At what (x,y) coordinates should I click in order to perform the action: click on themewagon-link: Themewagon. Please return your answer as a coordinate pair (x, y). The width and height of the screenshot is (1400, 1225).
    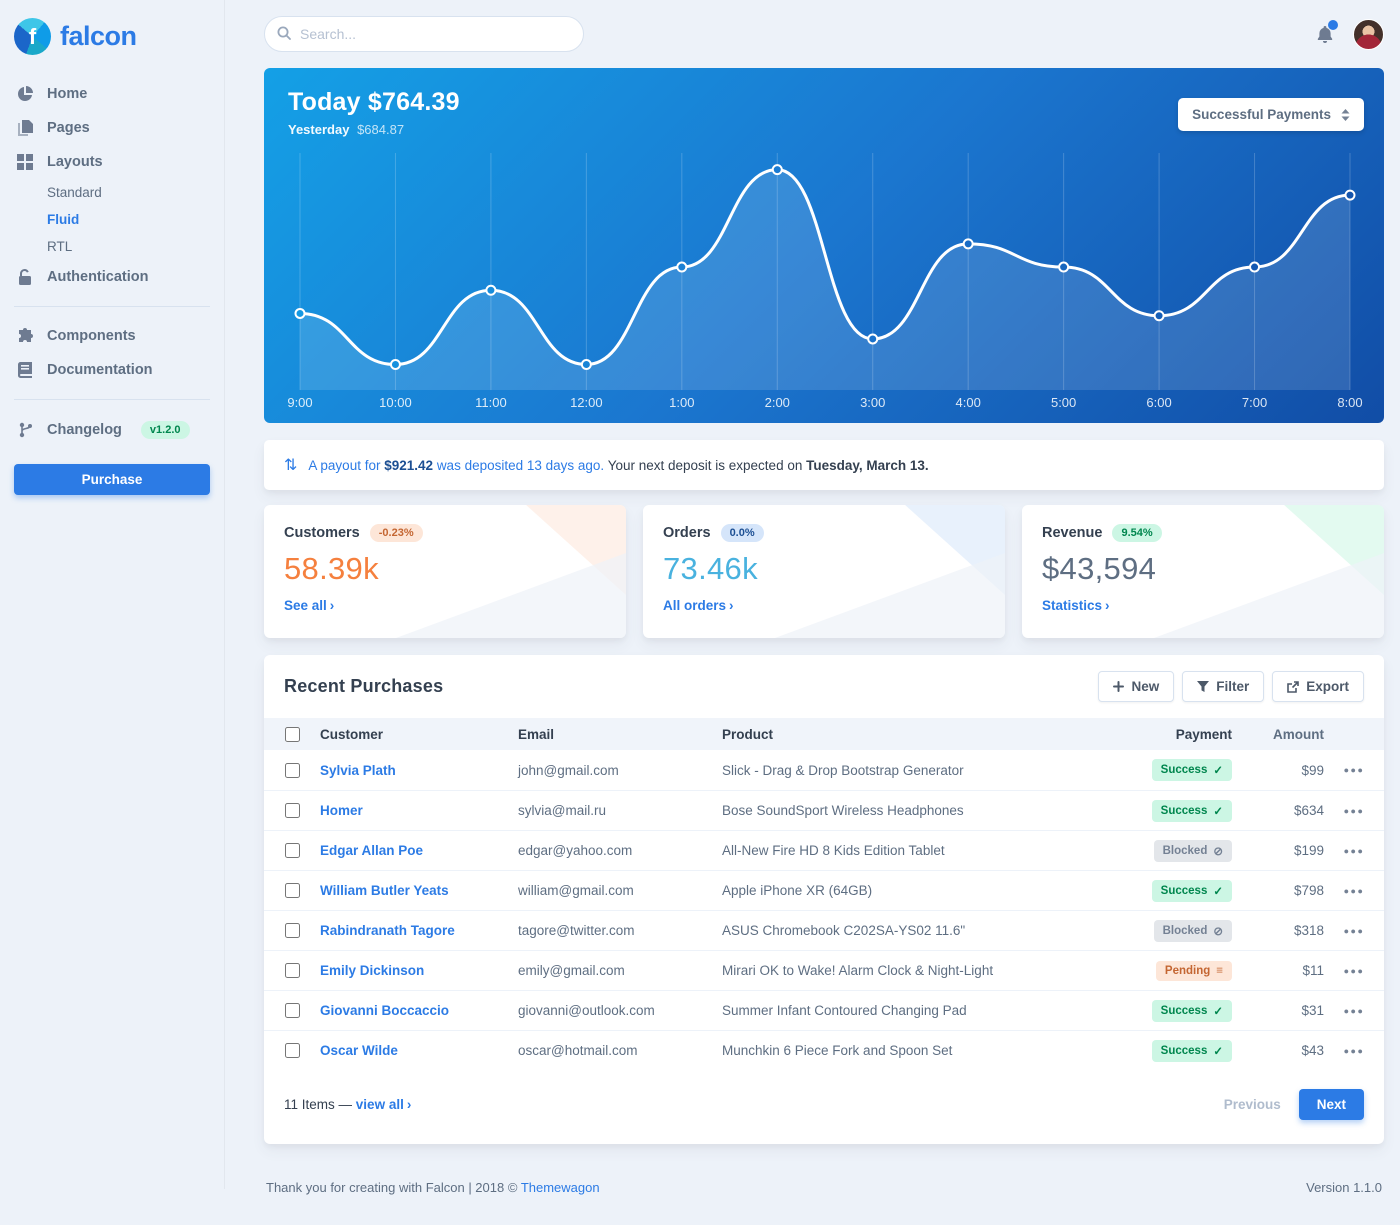
    Looking at the image, I should click on (560, 1187).